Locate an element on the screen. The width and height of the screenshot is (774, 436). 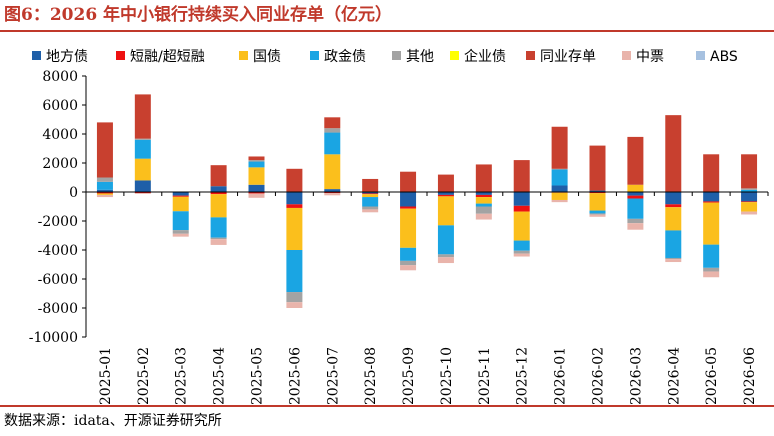
x-tick-label: 2025-02 is located at coordinates (144, 375).